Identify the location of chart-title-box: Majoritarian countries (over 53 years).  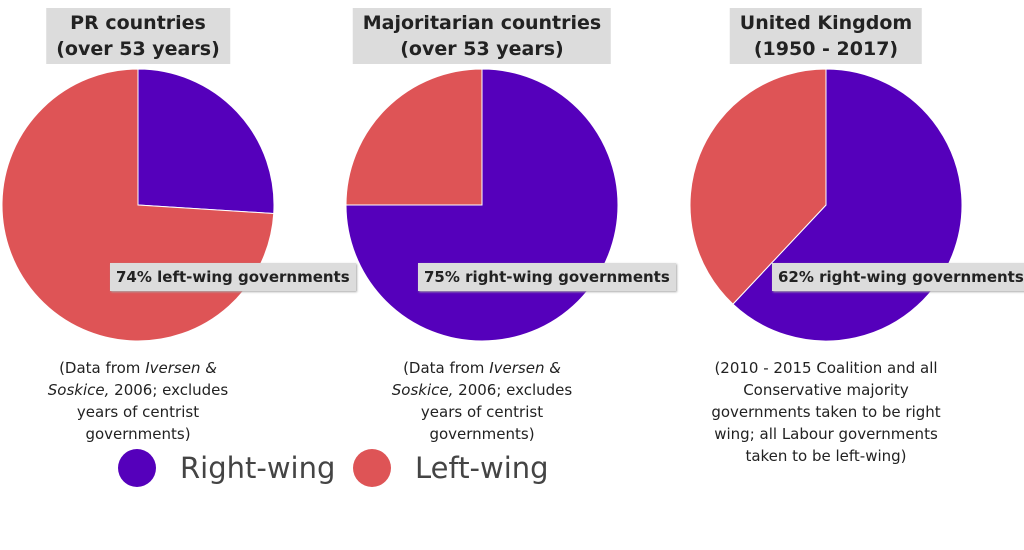
(482, 36).